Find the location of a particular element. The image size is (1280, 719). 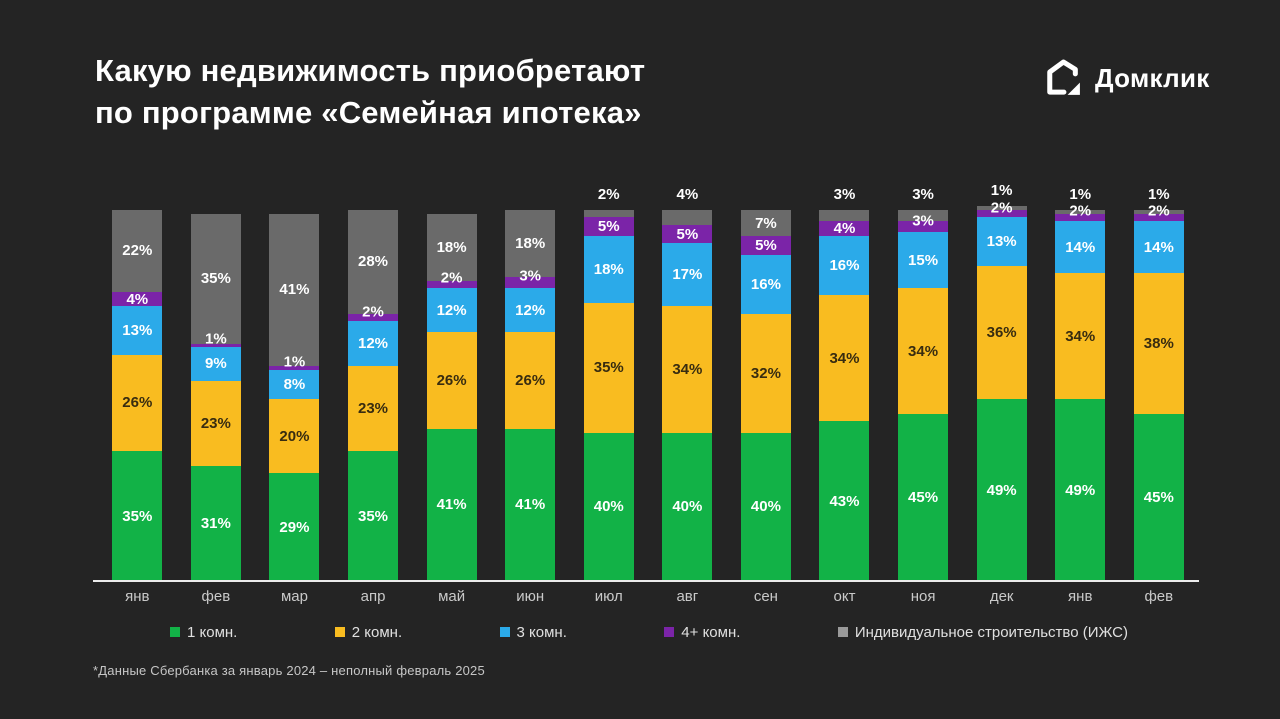

segment-rooms-4plus: 4% is located at coordinates (844, 229).